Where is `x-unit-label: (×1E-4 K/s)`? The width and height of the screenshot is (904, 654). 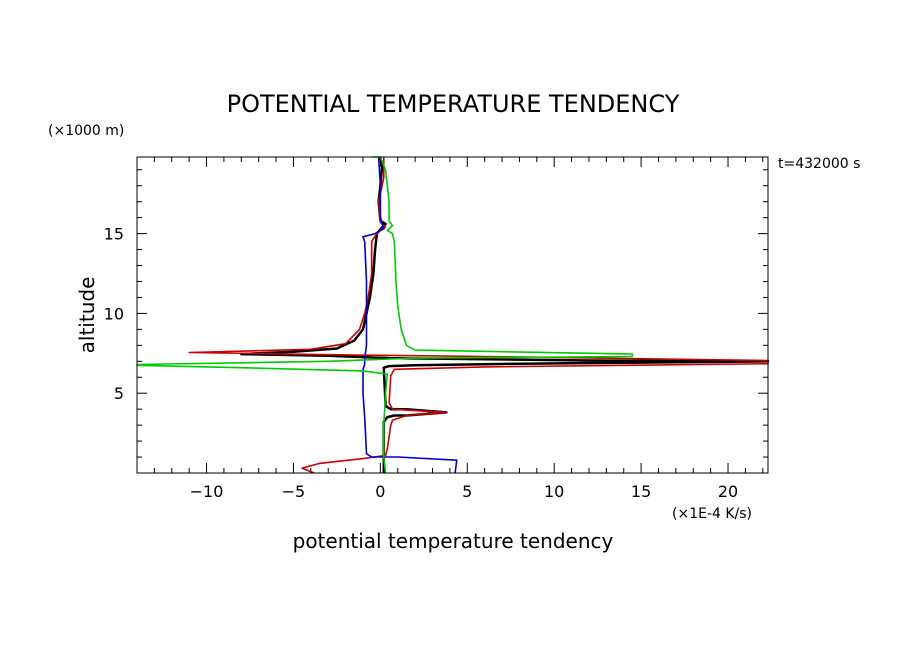 x-unit-label: (×1E-4 K/s) is located at coordinates (712, 514).